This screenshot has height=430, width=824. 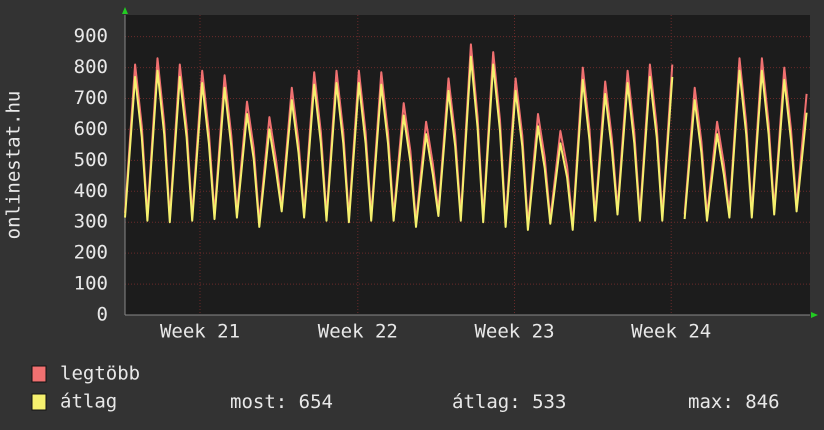 I want to click on y-tick-label: 200, so click(x=91, y=253).